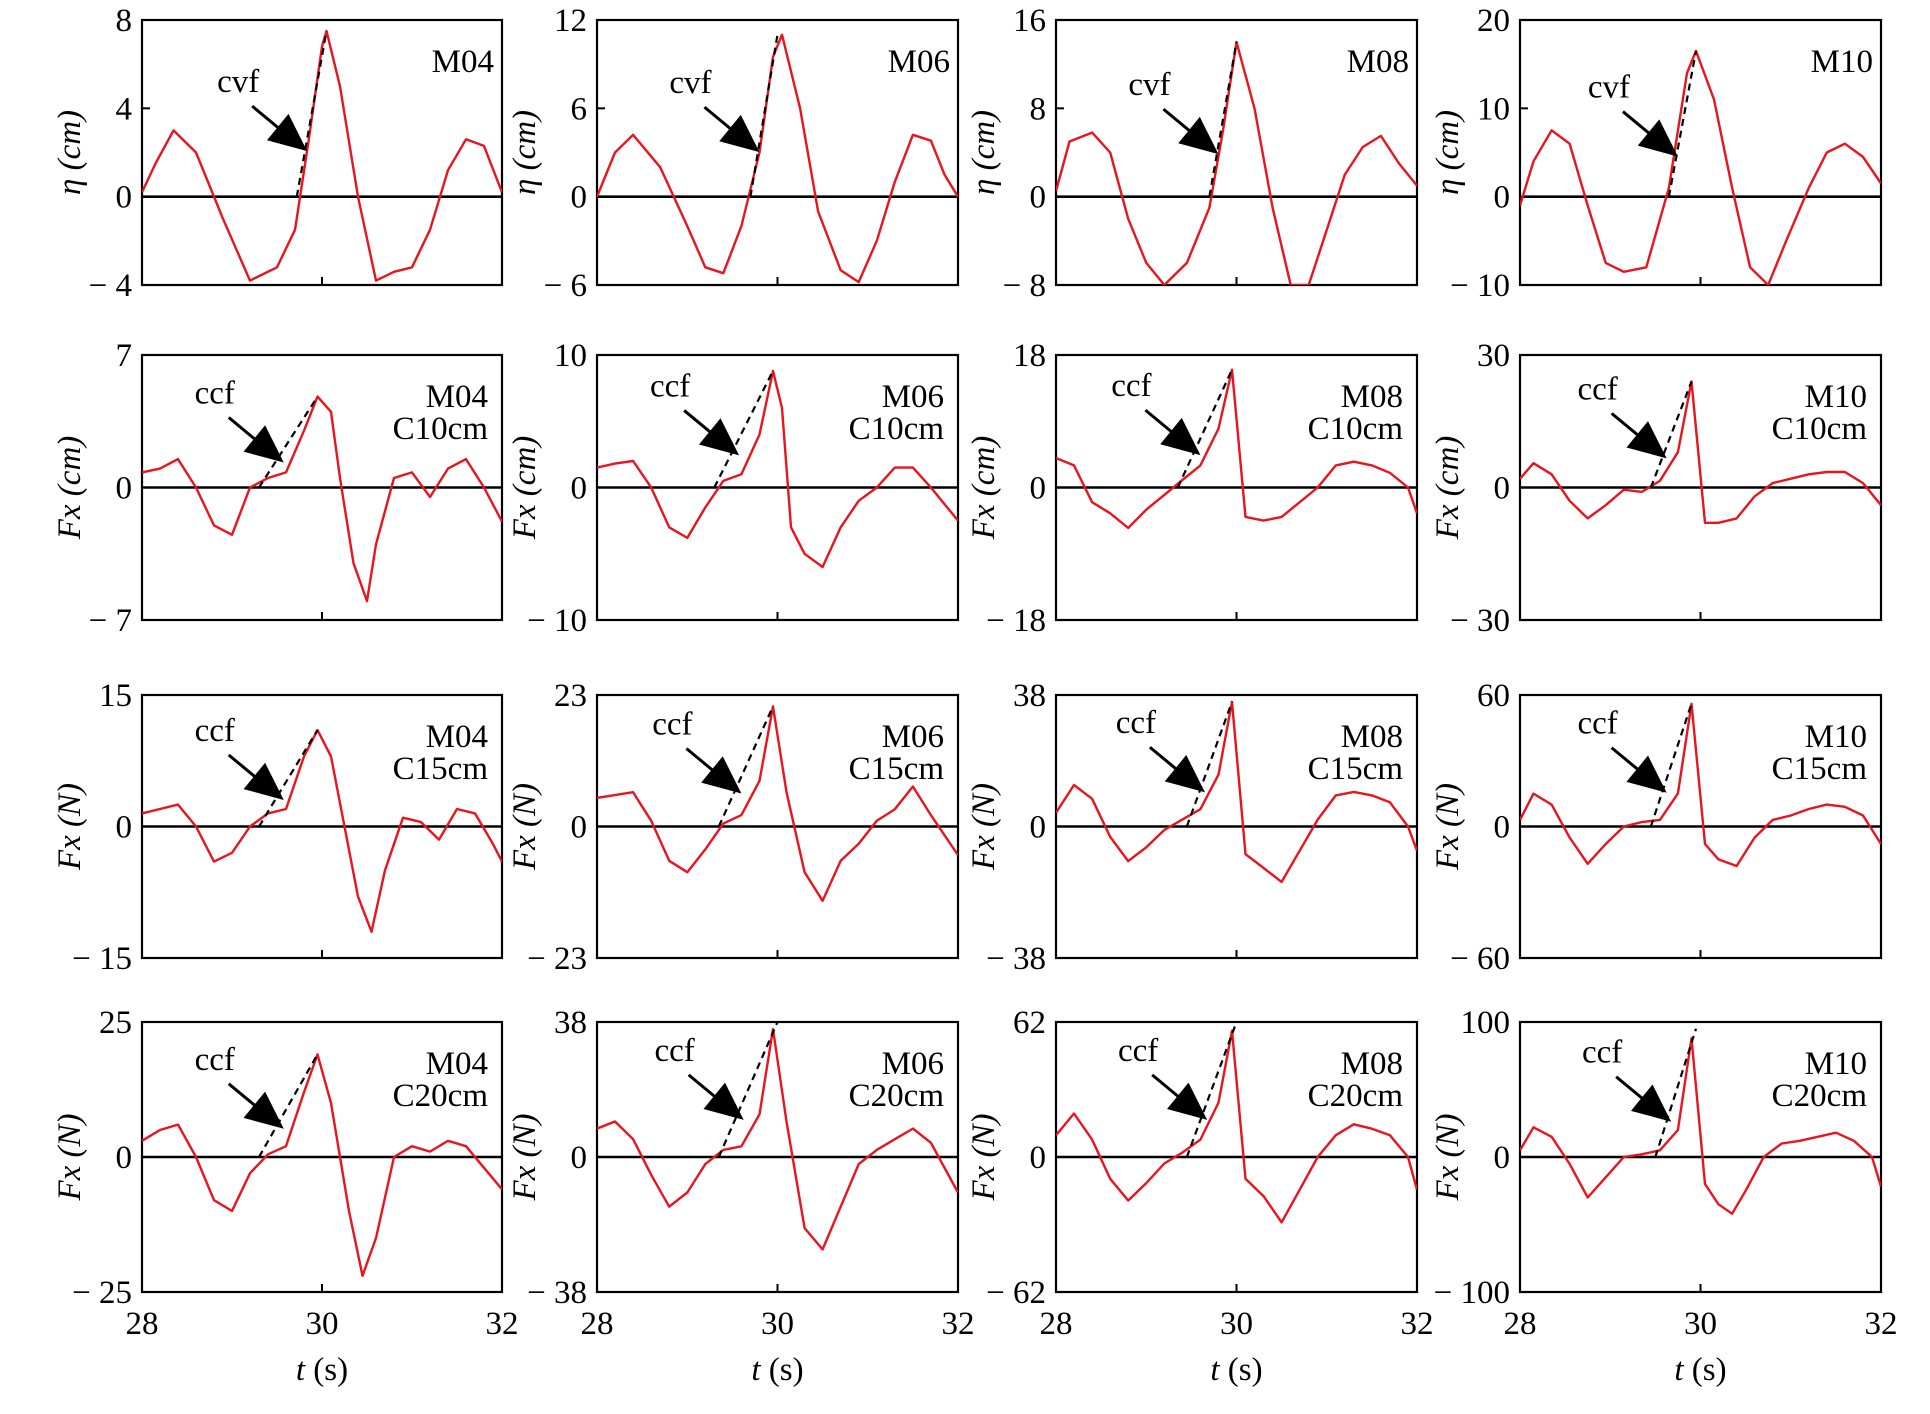 This screenshot has height=1414, width=1930. I want to click on y-tick-label: 30, so click(1493, 356).